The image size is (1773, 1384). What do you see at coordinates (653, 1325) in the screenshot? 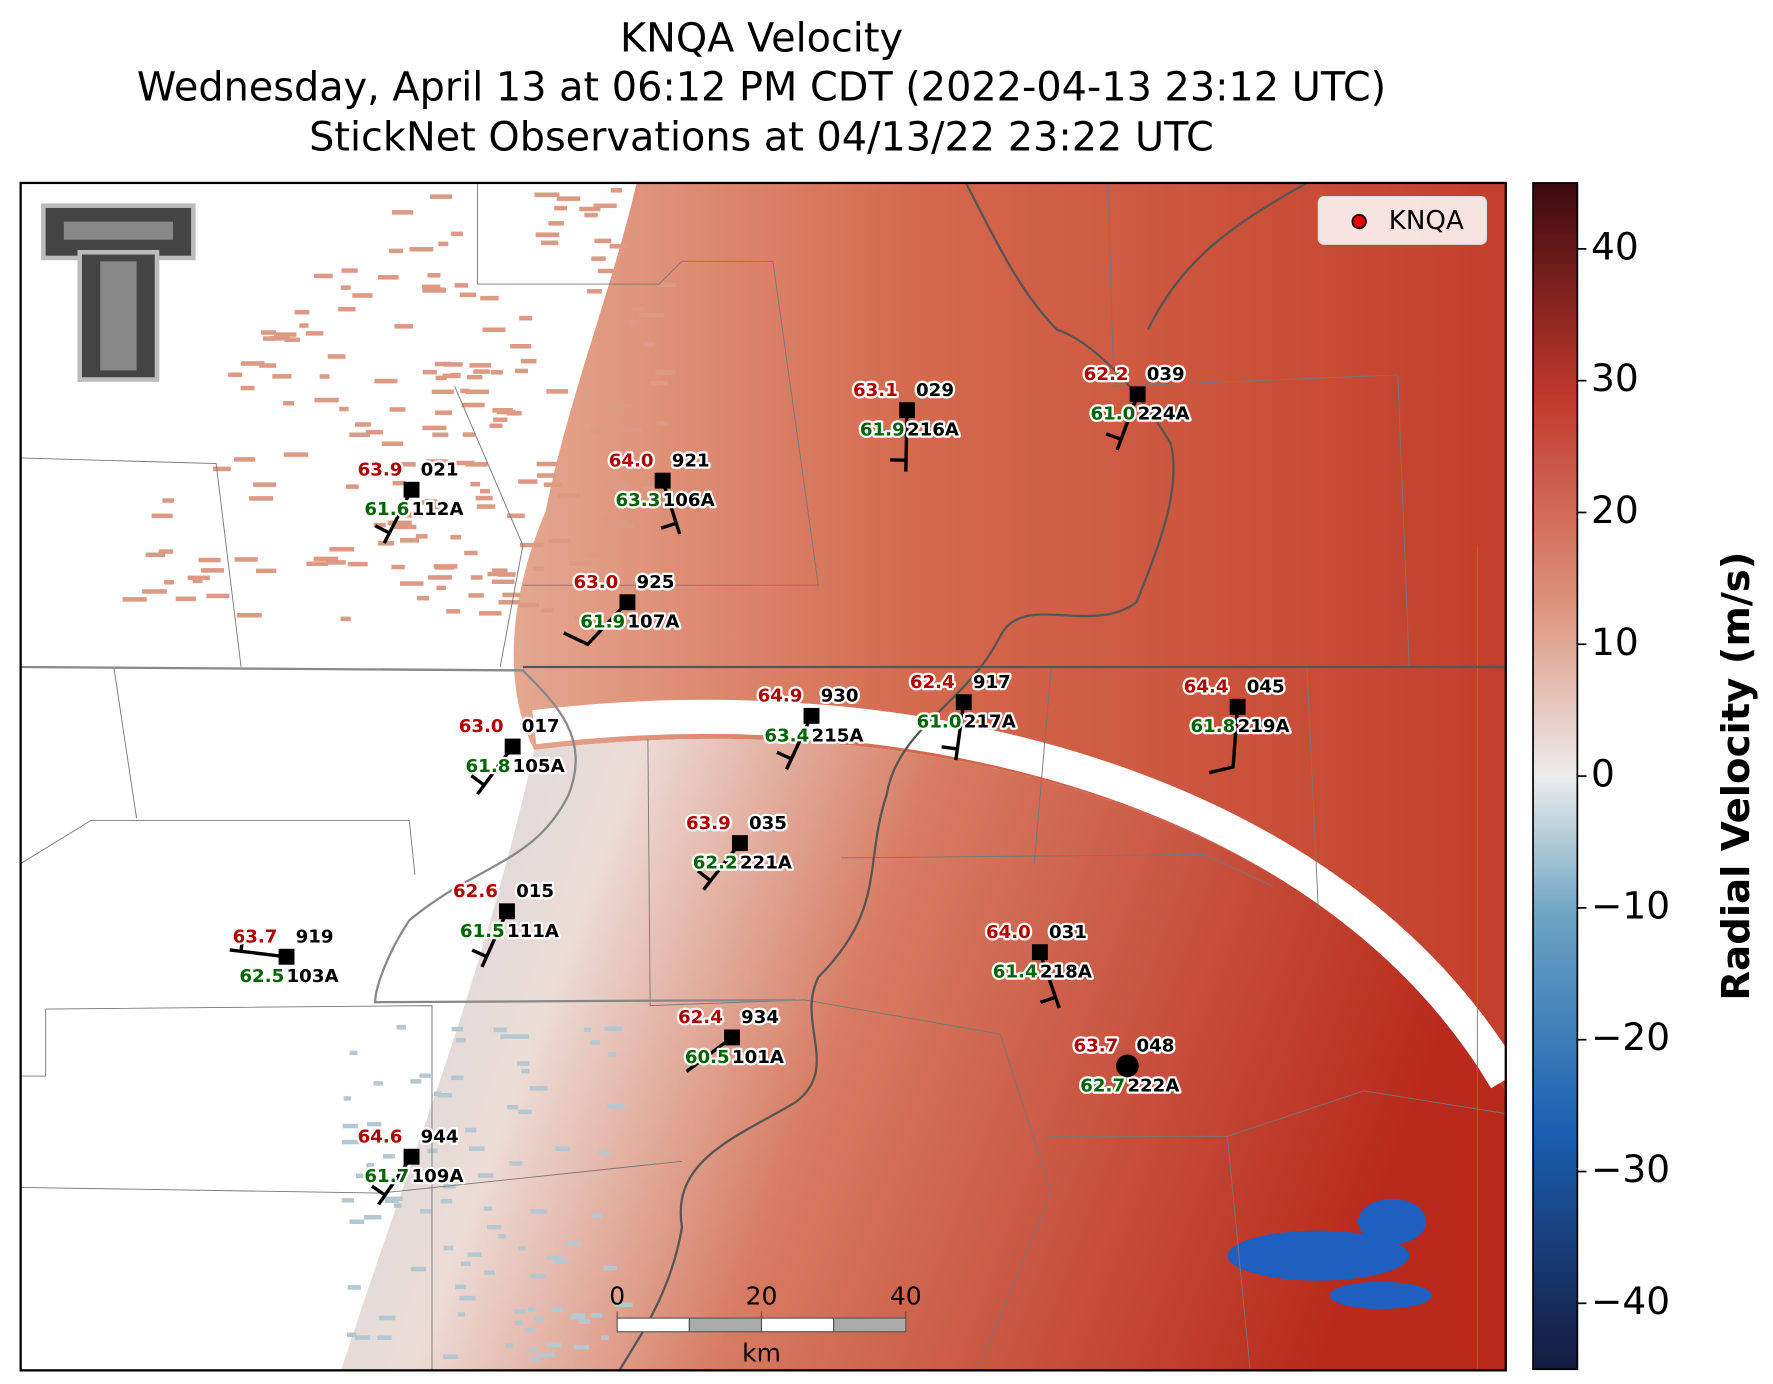
I see `scale-segment` at bounding box center [653, 1325].